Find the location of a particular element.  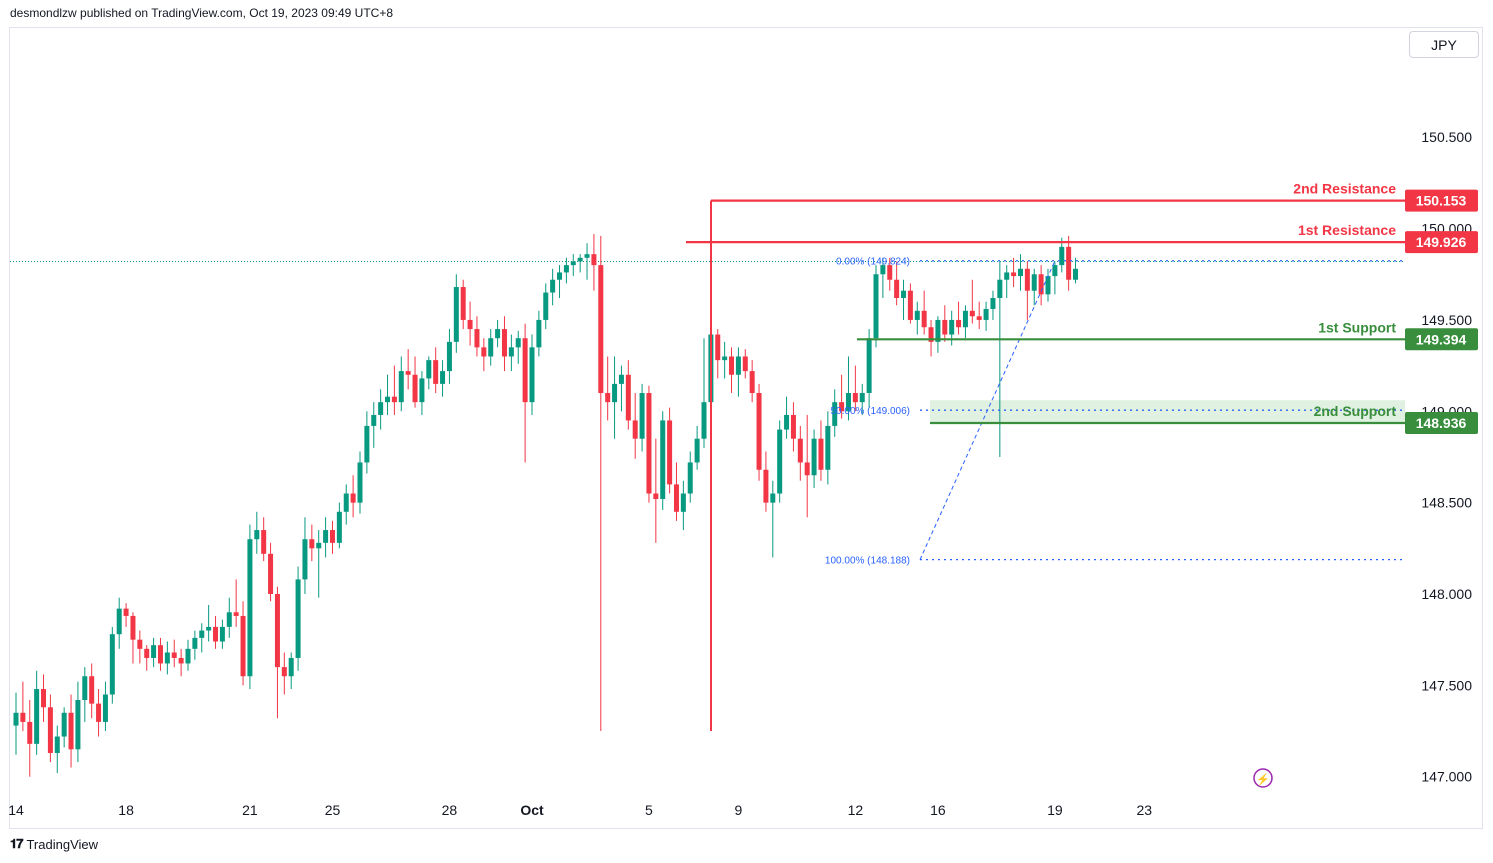

level-label: 1st Support is located at coordinates (1357, 327).